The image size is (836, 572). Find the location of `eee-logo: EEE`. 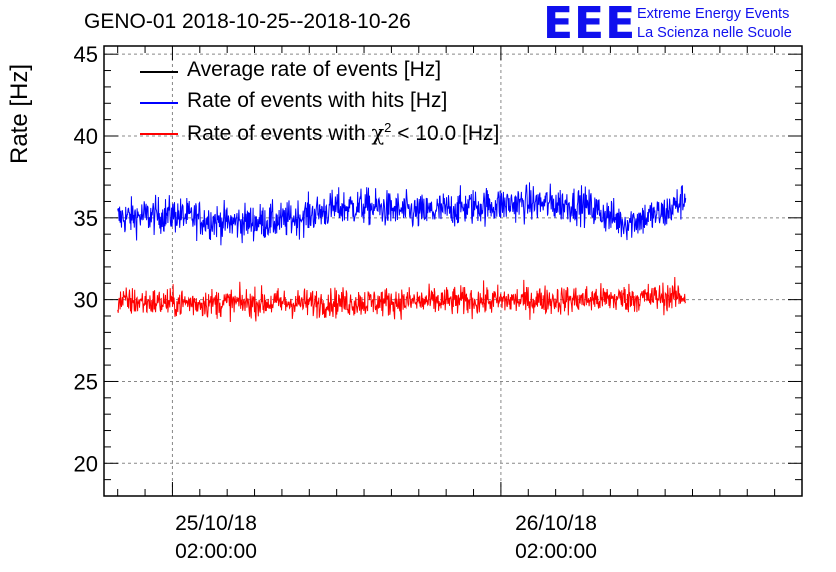

eee-logo: EEE is located at coordinates (590, 24).